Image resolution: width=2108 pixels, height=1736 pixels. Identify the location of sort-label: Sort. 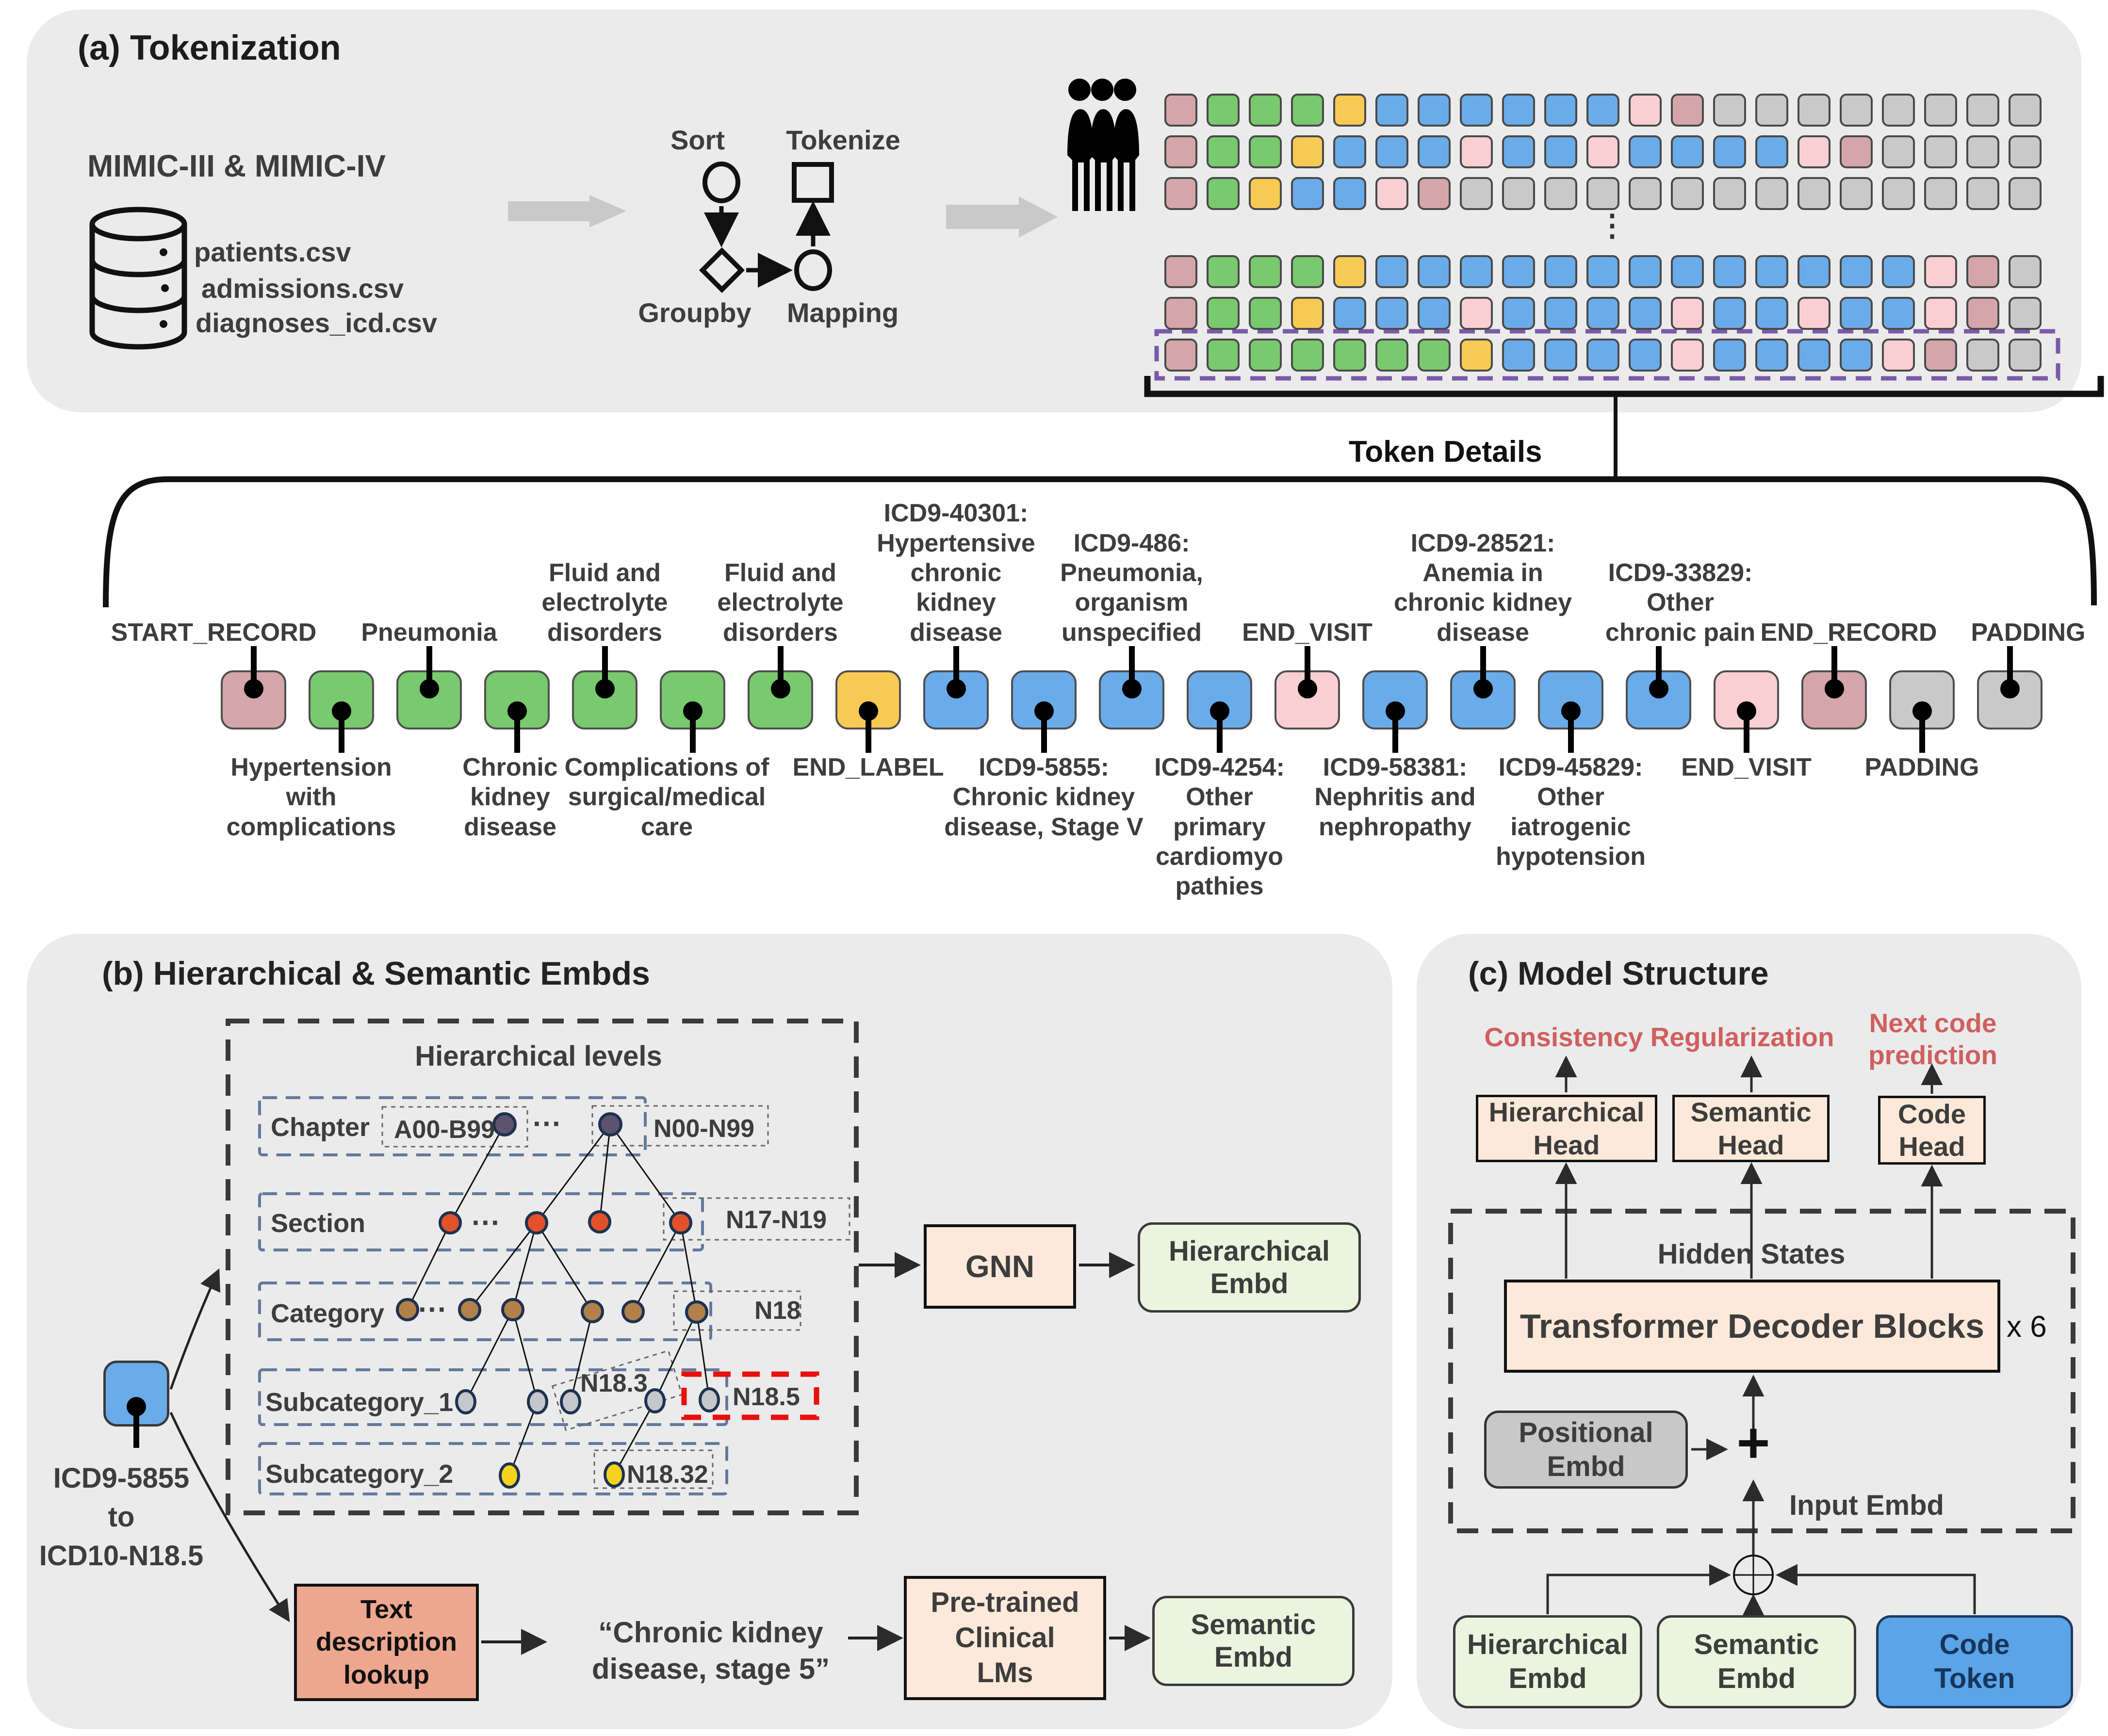
(697, 140).